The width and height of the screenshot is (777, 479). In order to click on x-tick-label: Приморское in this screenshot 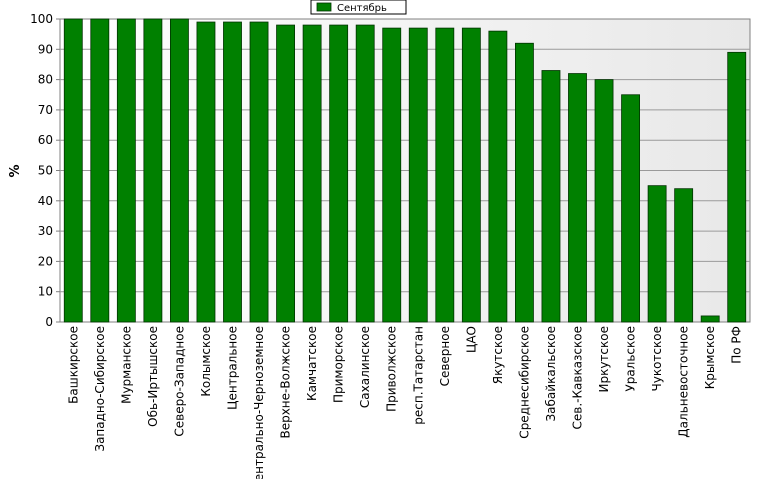, I will do `click(339, 364)`.